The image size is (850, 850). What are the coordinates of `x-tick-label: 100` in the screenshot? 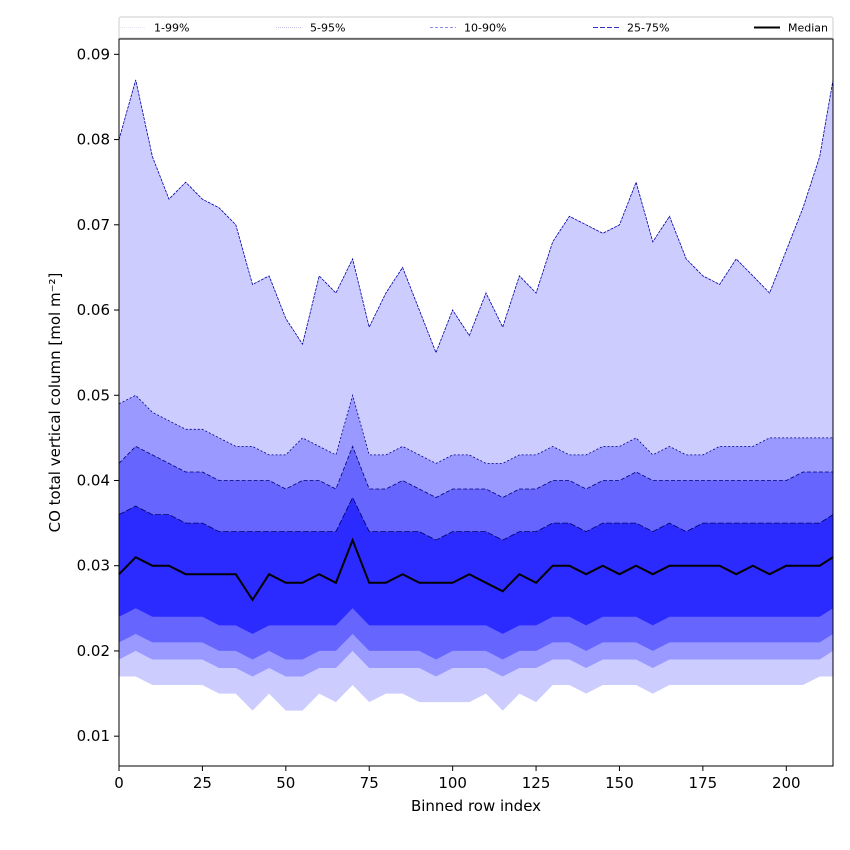 It's located at (452, 783).